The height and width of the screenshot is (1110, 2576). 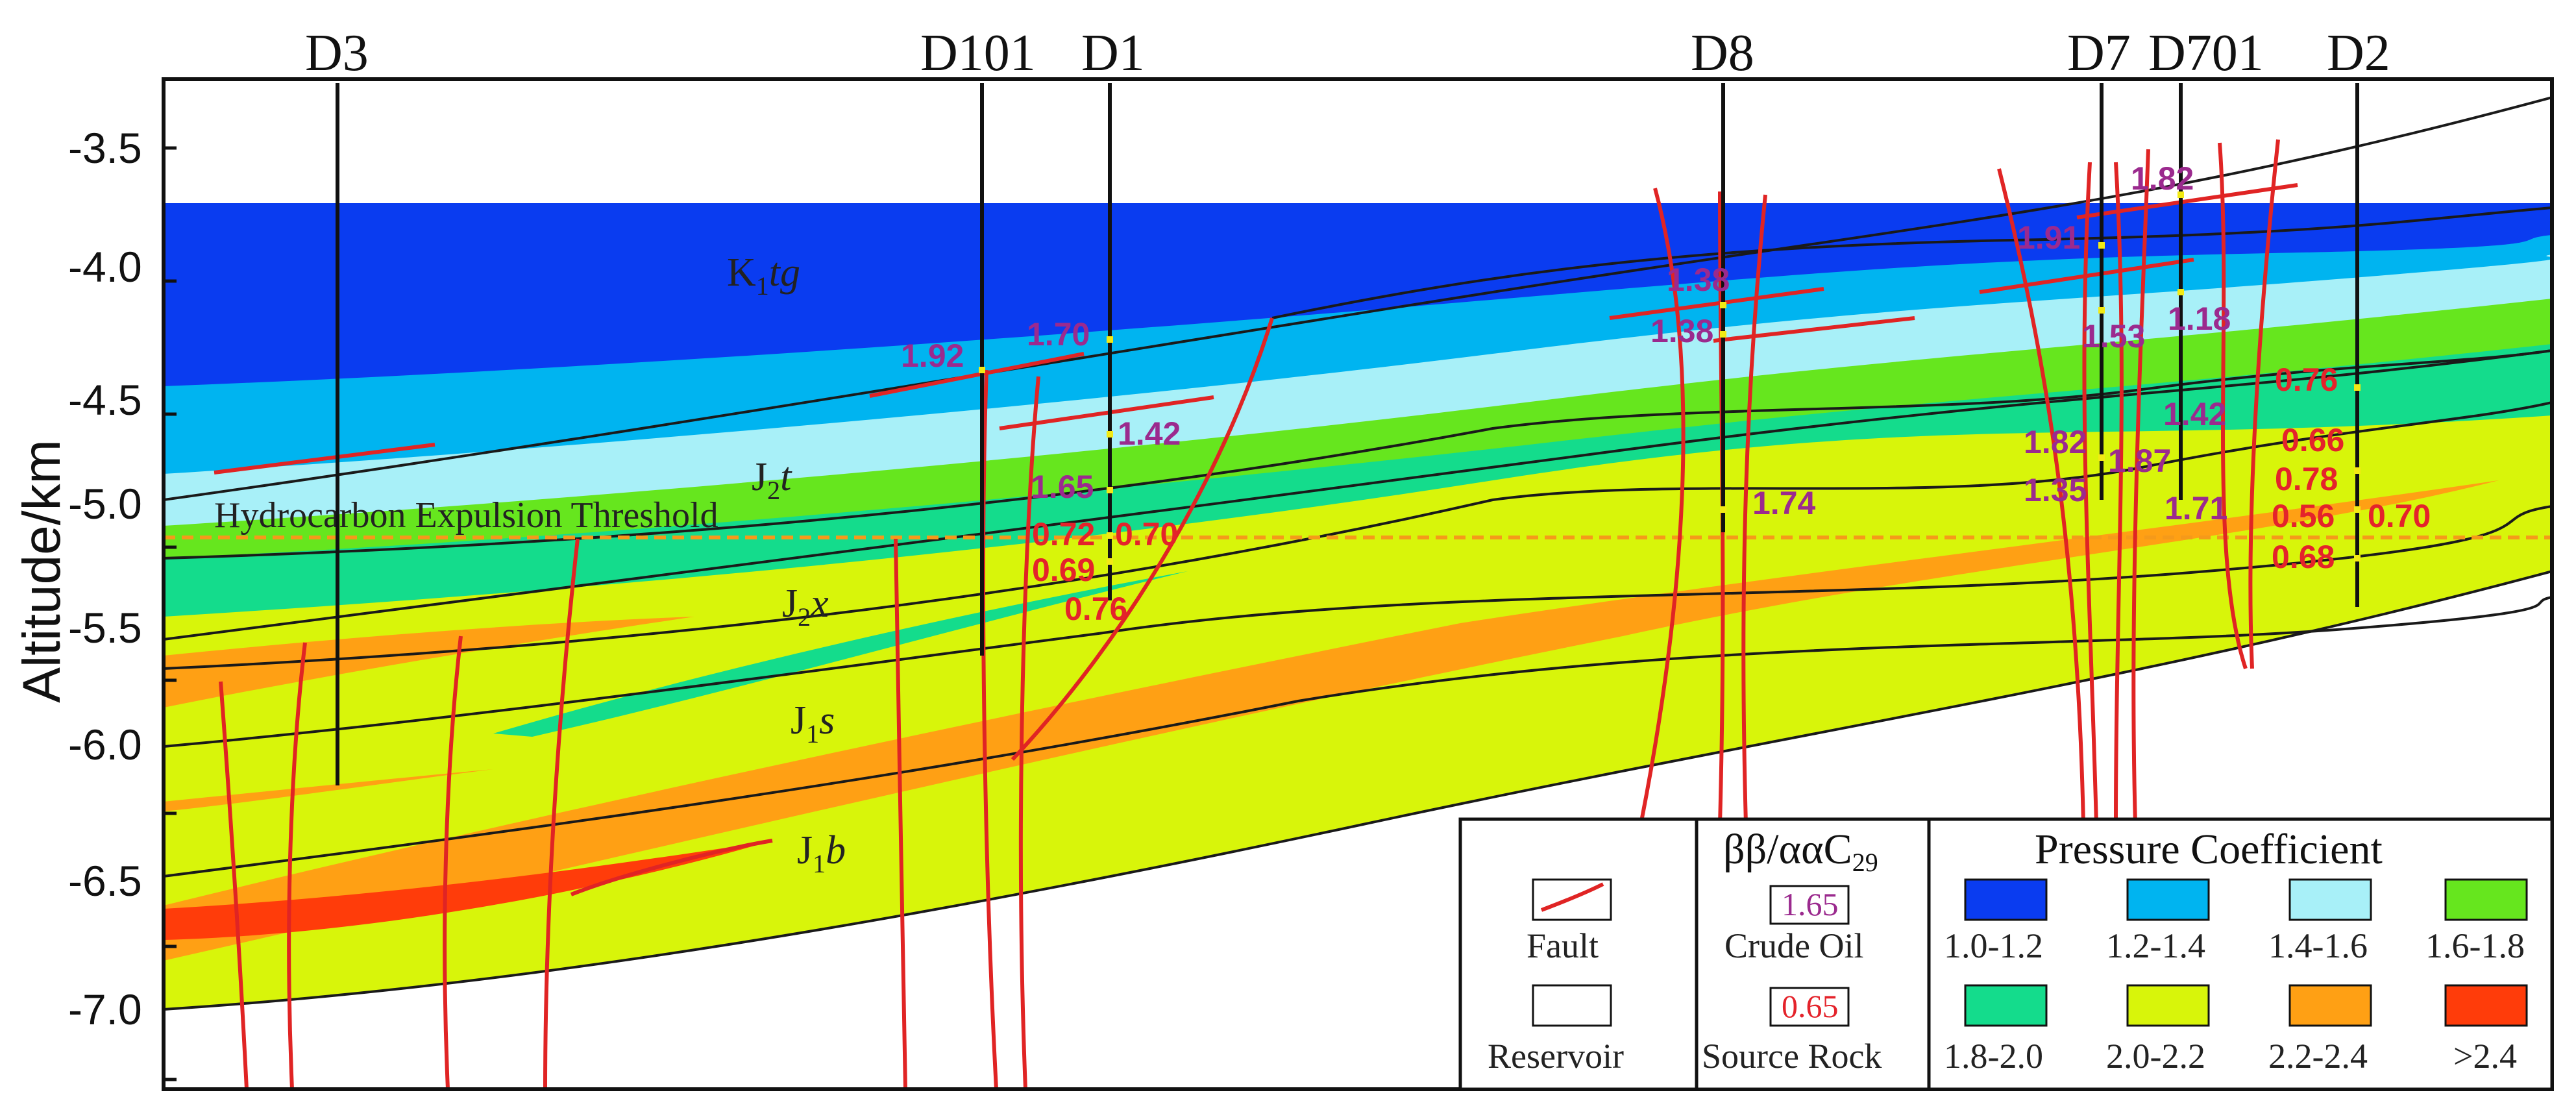 What do you see at coordinates (1722, 53) in the screenshot?
I see `well-name-d8: D8` at bounding box center [1722, 53].